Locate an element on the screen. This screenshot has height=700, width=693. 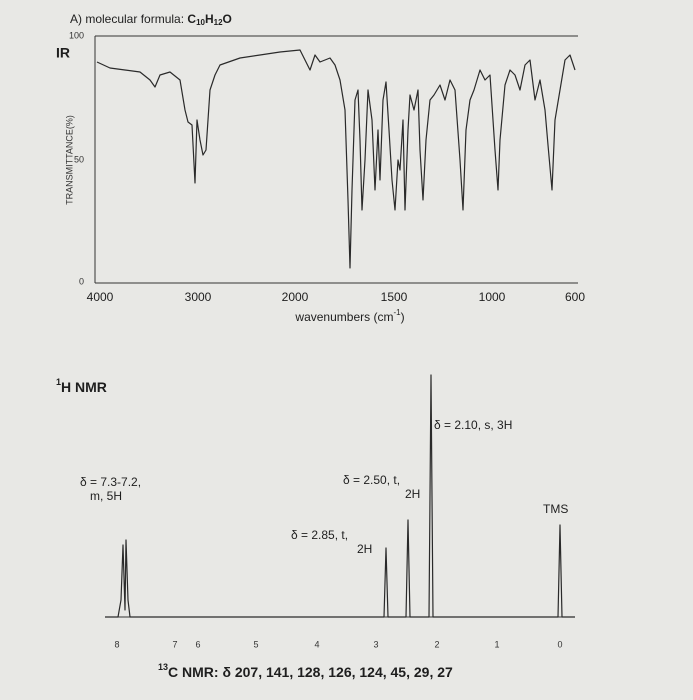
nmr-x-tick: 8 is located at coordinates (116, 644).